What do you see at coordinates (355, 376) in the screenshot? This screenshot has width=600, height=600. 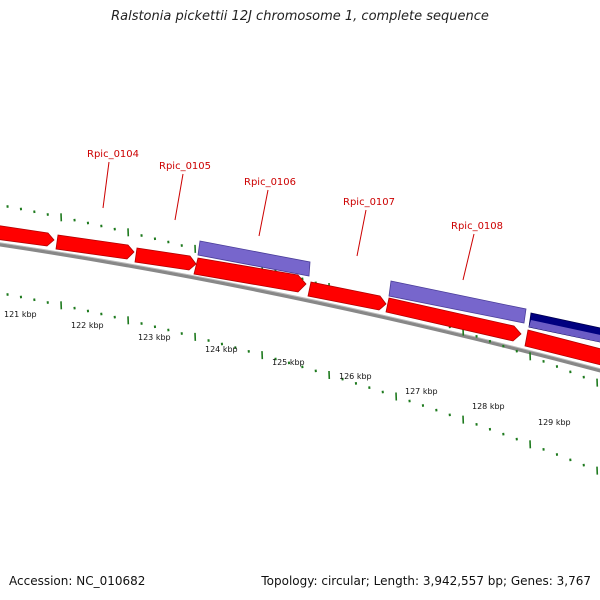 I see `kbp-label: 126 kbp` at bounding box center [355, 376].